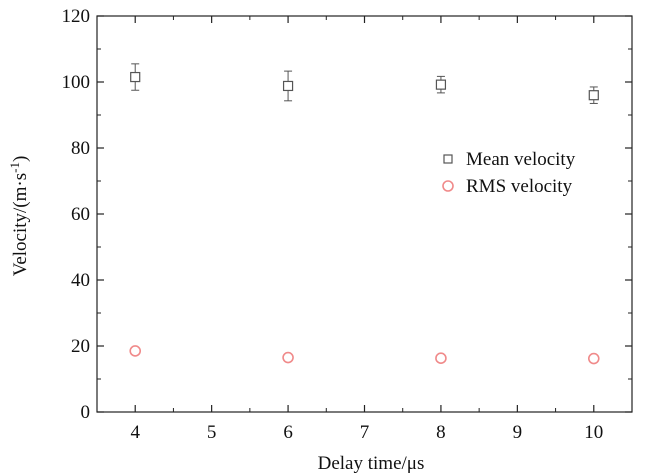 The width and height of the screenshot is (648, 474). What do you see at coordinates (135, 432) in the screenshot?
I see `x-tick-label: 4` at bounding box center [135, 432].